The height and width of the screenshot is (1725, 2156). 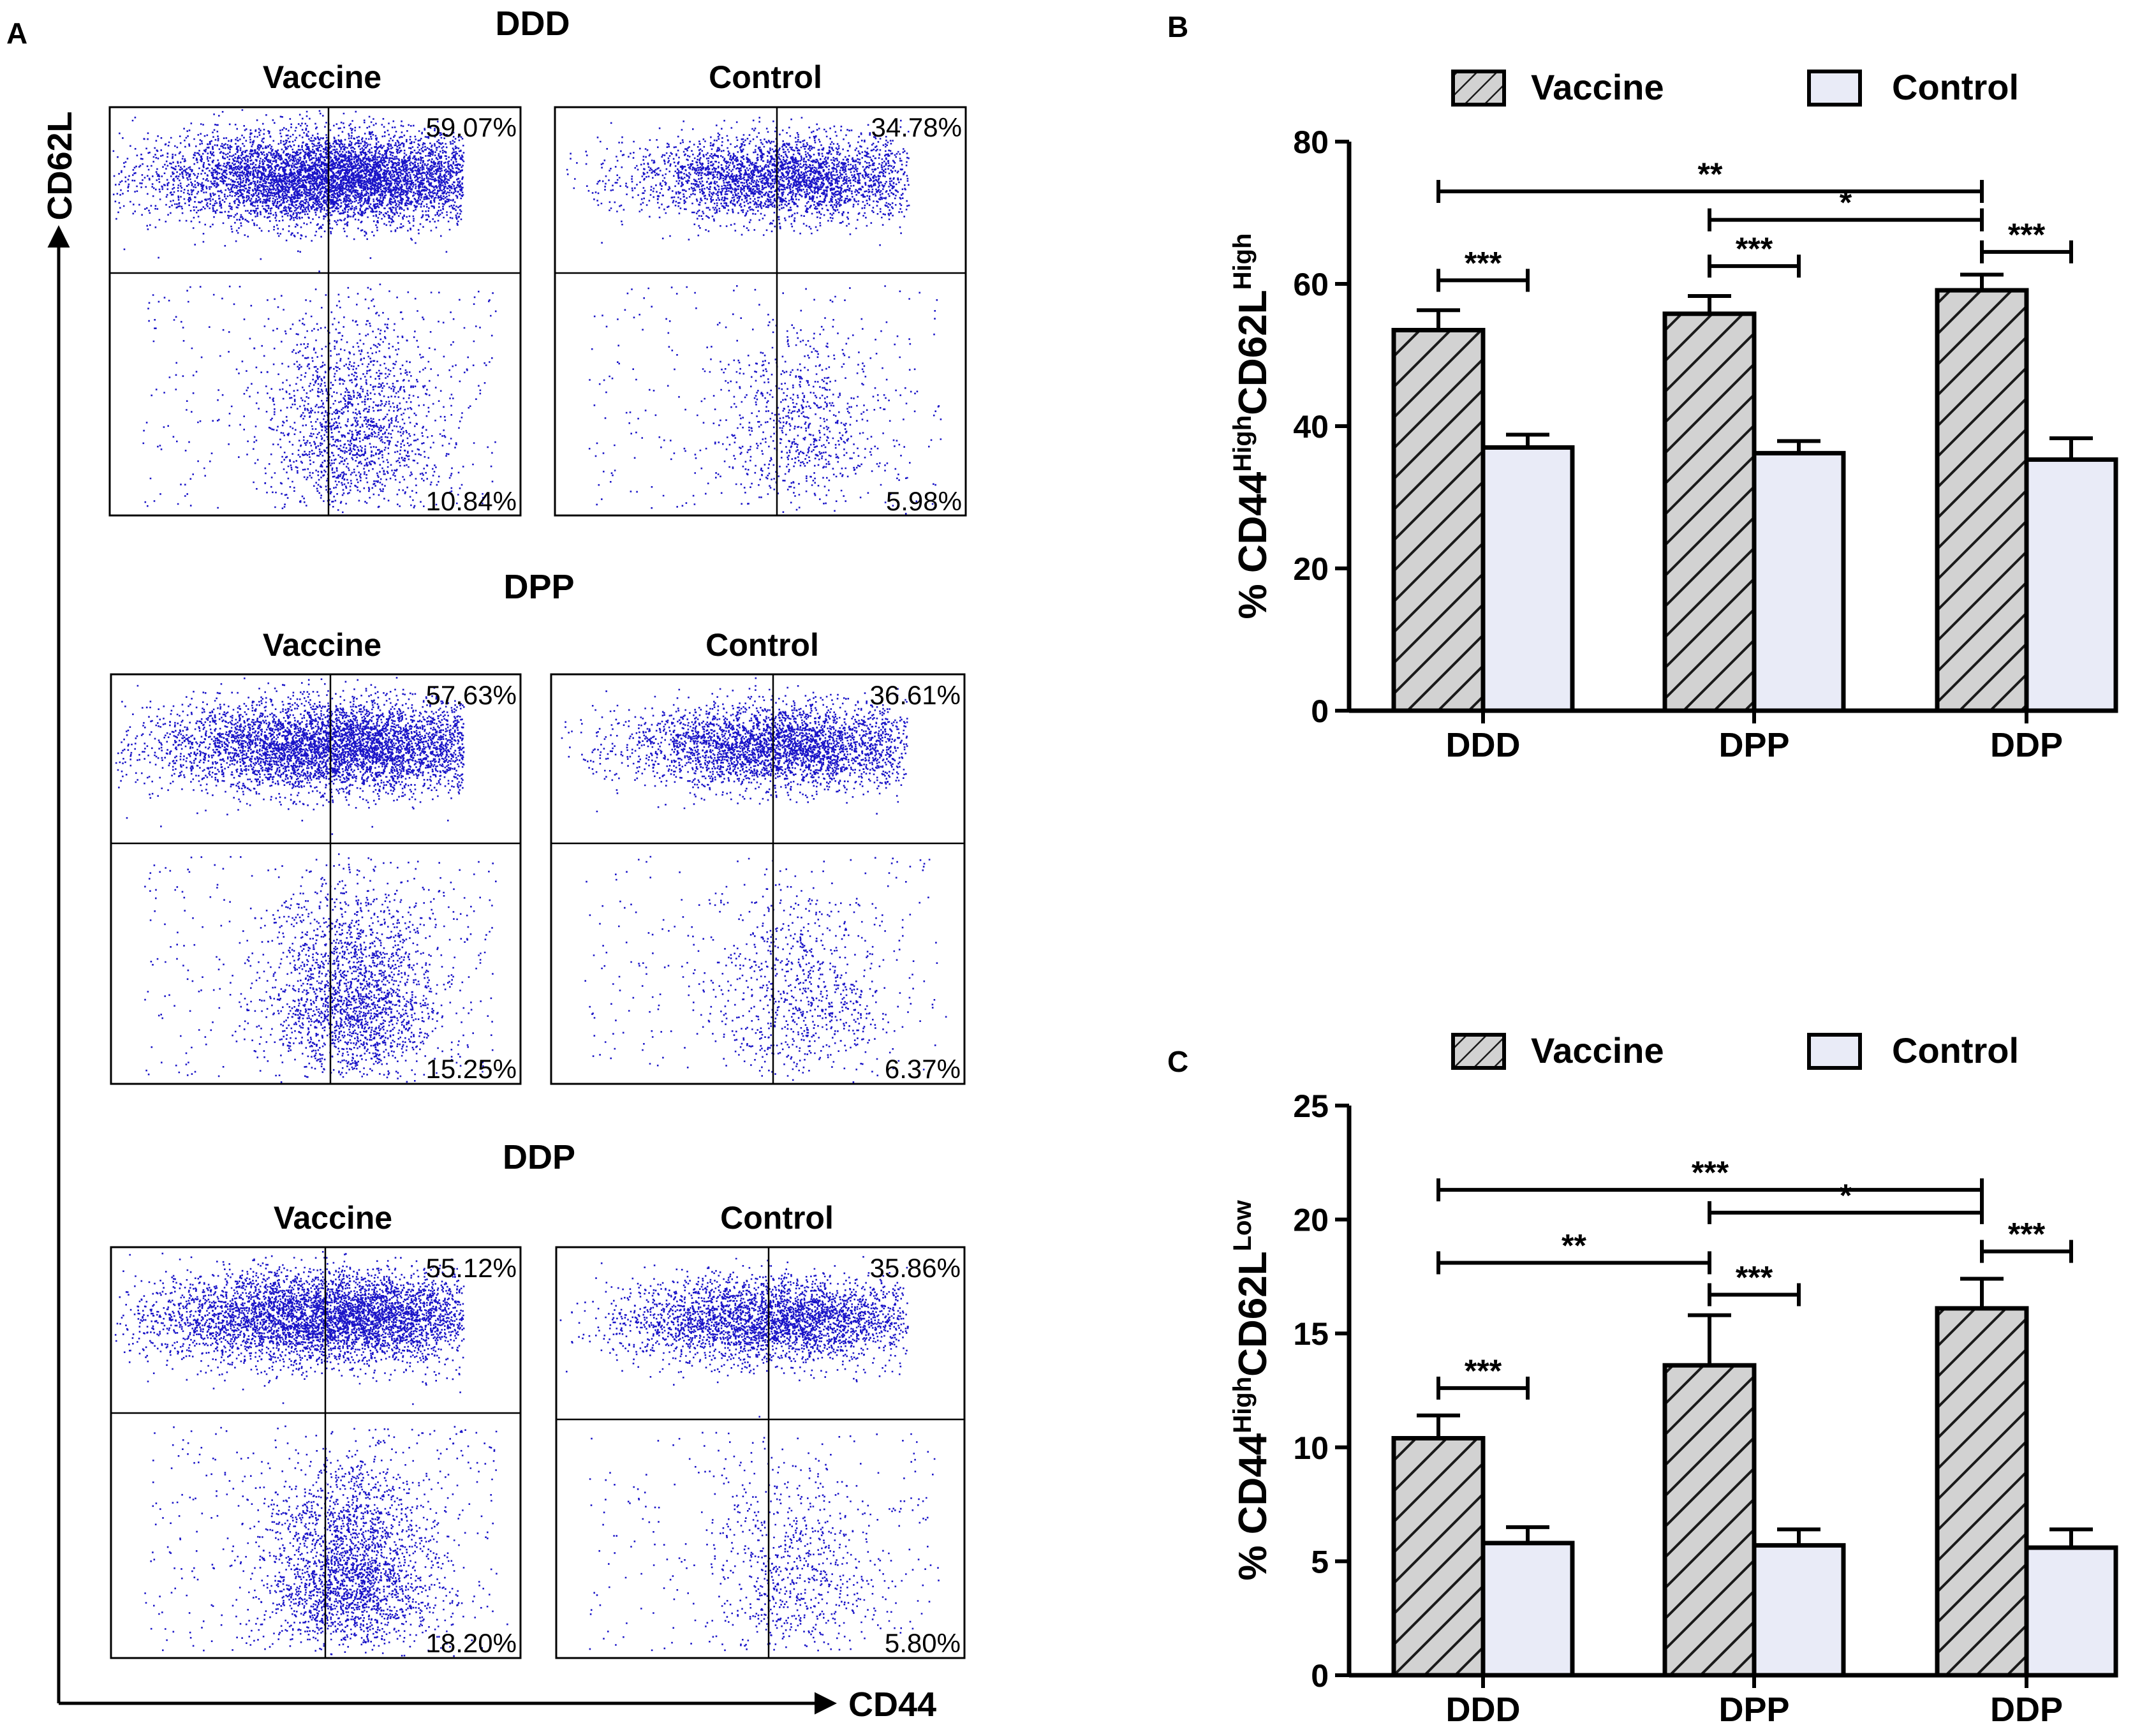 What do you see at coordinates (322, 645) in the screenshot?
I see `plot-title-dpp-vaccine: Vaccine` at bounding box center [322, 645].